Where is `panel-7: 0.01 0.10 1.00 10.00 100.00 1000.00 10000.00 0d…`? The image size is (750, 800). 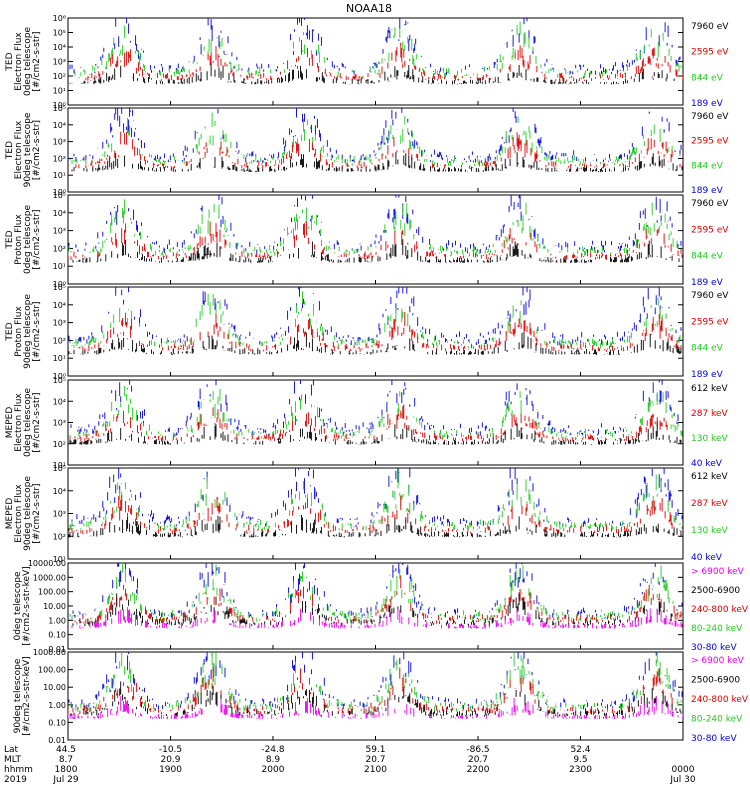 panel-7: 0.01 0.10 1.00 10.00 100.00 1000.00 10000.00 0d… is located at coordinates (381, 606).